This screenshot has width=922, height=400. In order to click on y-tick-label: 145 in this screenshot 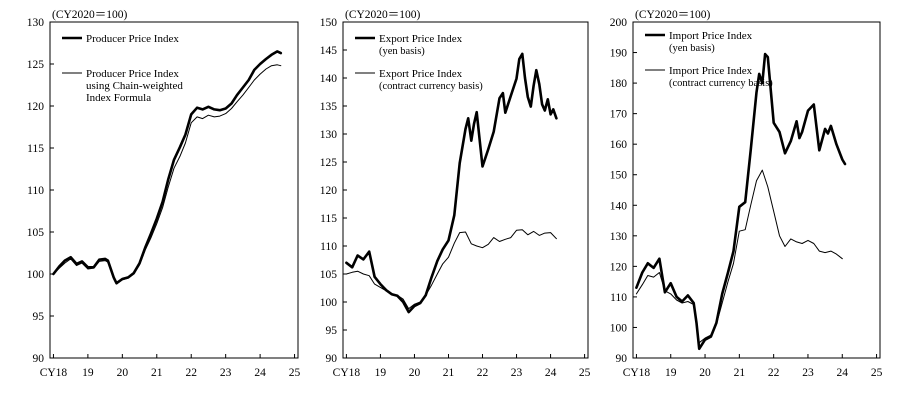, I will do `click(329, 51)`.